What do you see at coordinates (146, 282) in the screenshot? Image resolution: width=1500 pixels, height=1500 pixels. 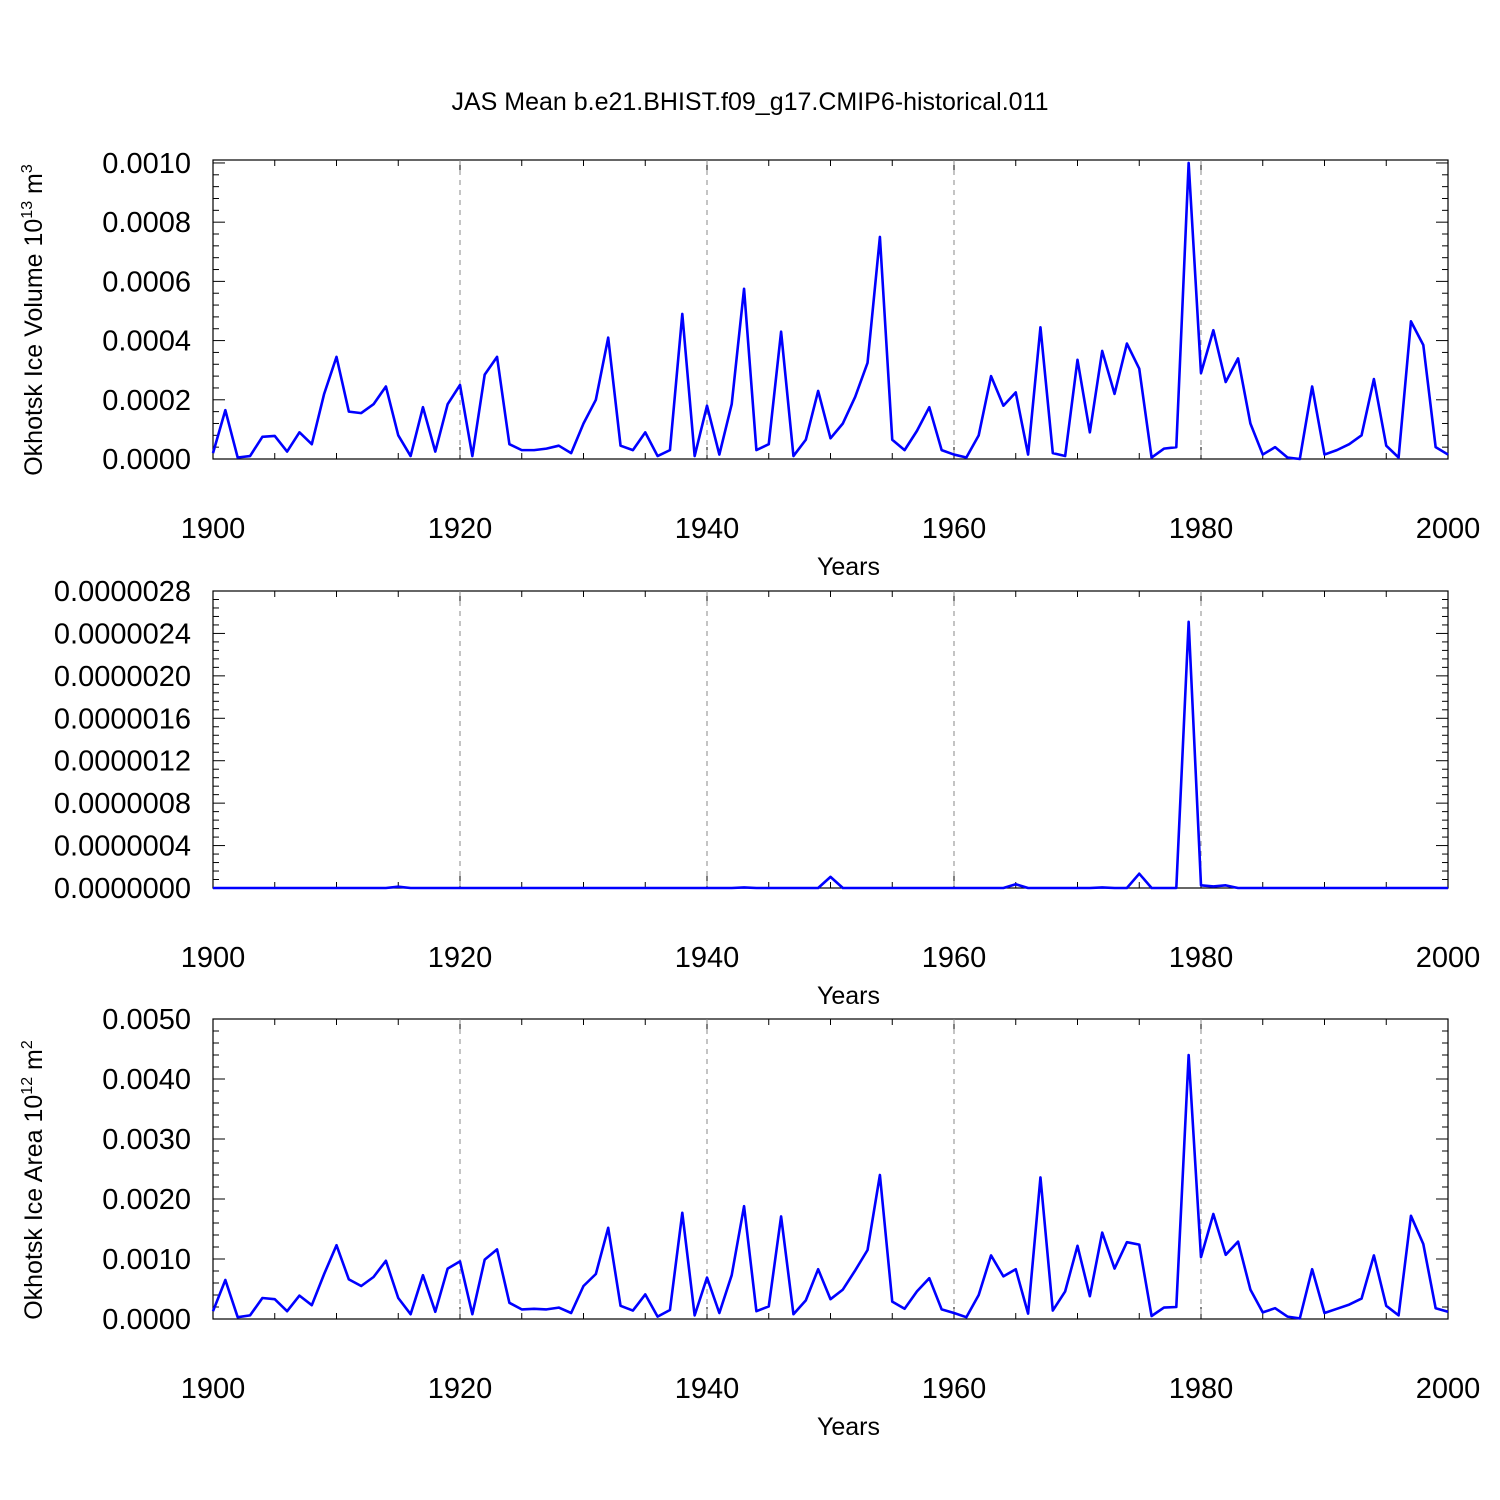 I see `panel-1-ytick-label: 0.0006` at bounding box center [146, 282].